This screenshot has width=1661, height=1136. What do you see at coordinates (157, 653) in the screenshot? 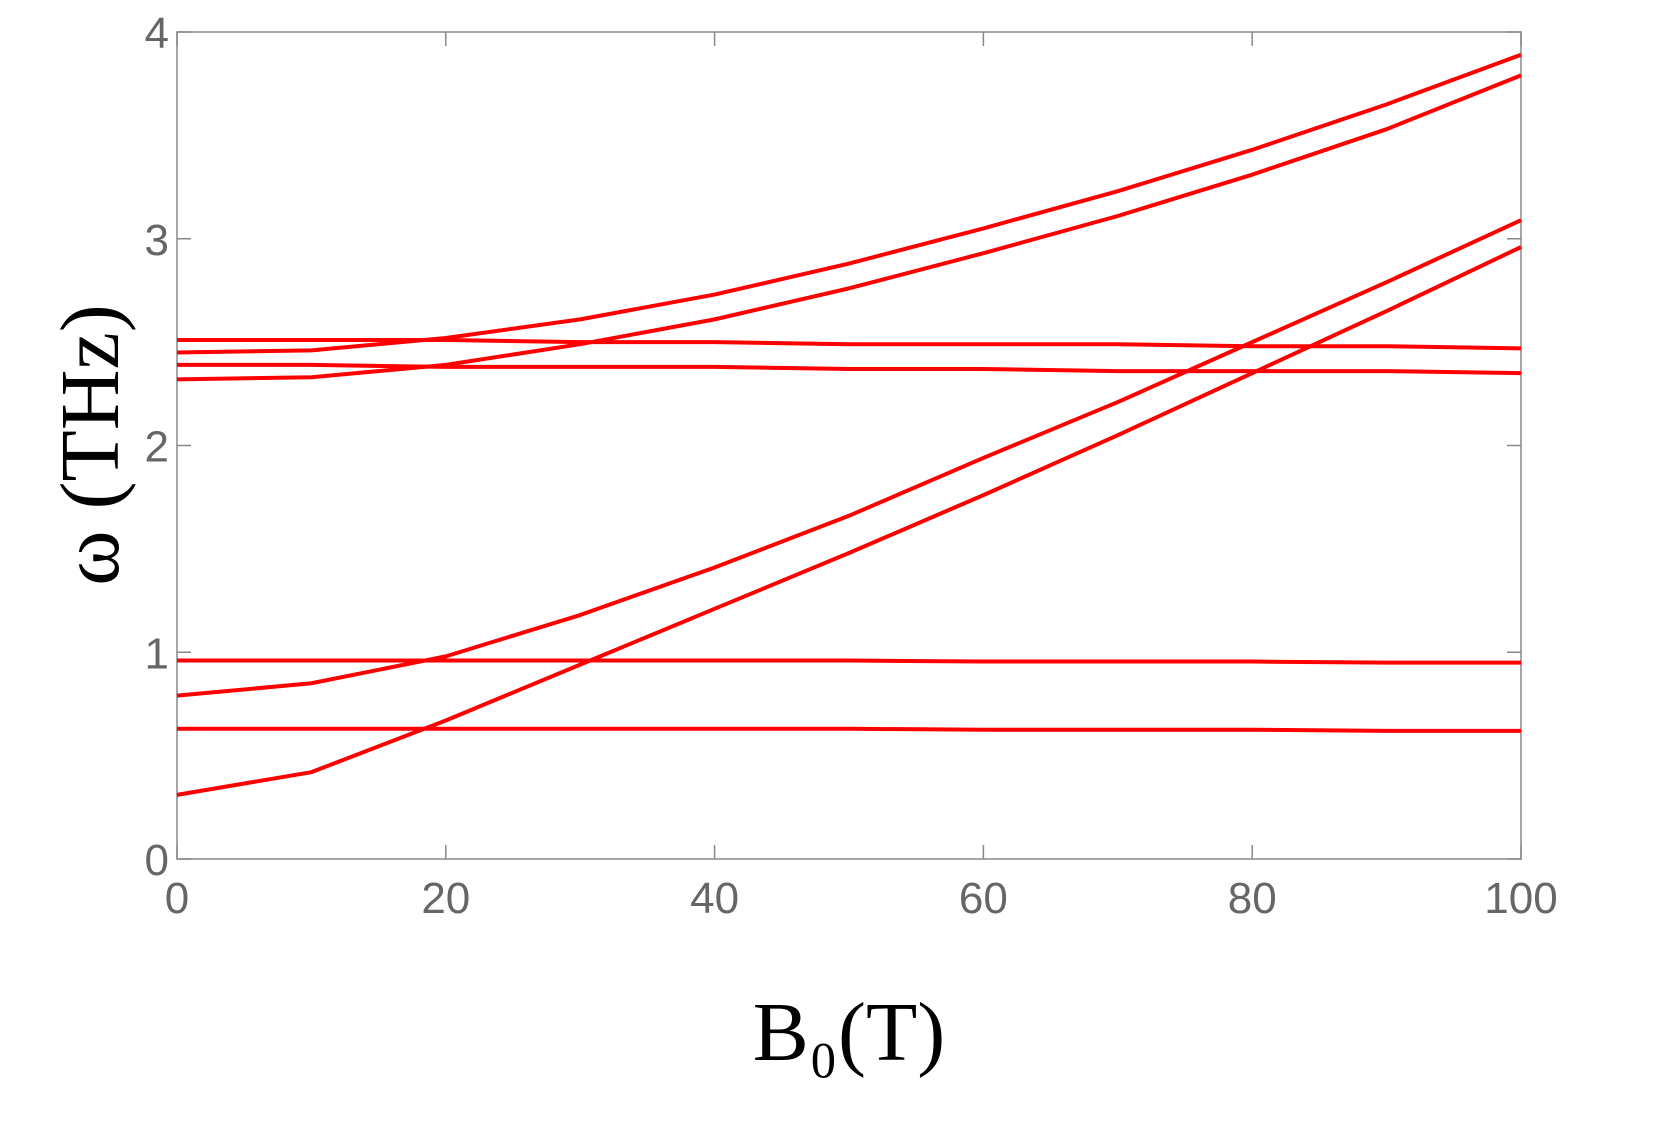
I see `y-tick-label: 1` at bounding box center [157, 653].